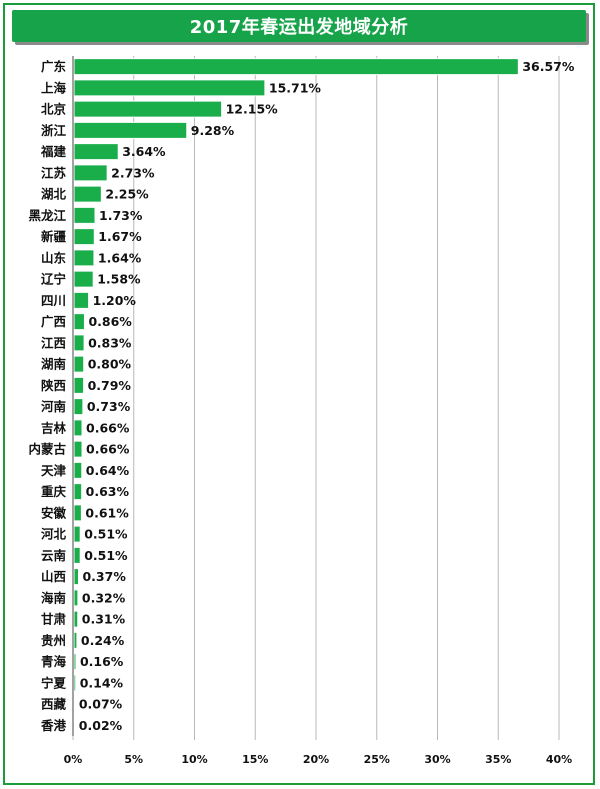 The image size is (600, 789). What do you see at coordinates (47, 215) in the screenshot?
I see `category-label: 黑龙江` at bounding box center [47, 215].